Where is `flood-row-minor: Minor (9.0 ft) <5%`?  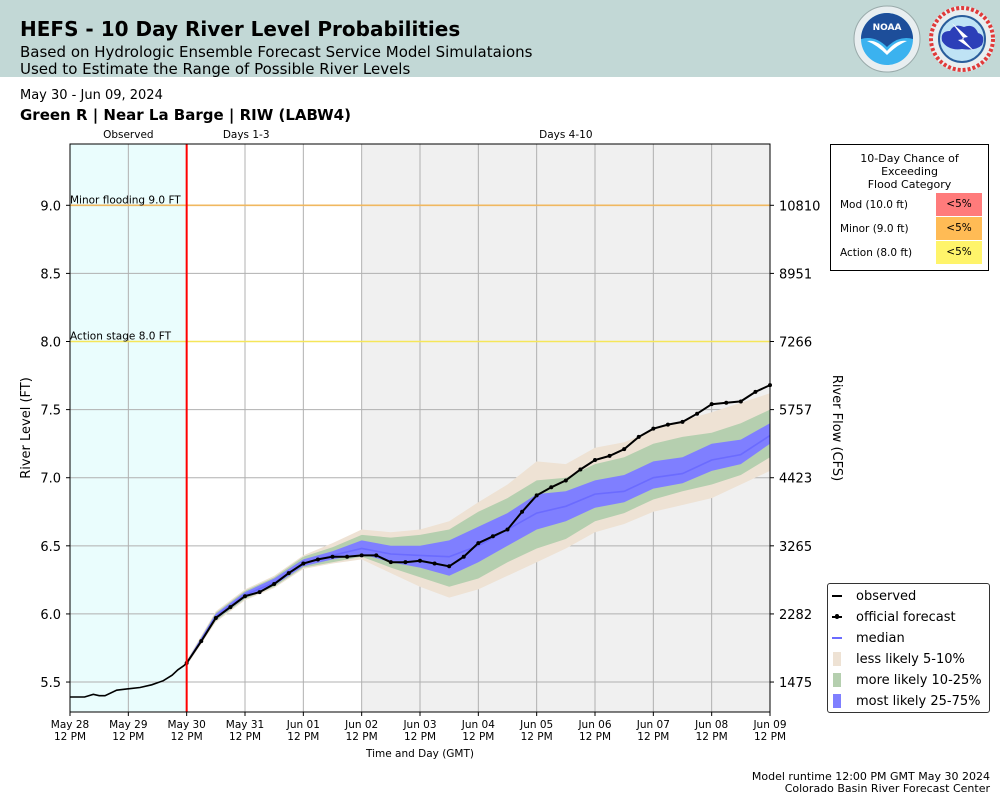 flood-row-minor: Minor (9.0 ft) <5% is located at coordinates (911, 228).